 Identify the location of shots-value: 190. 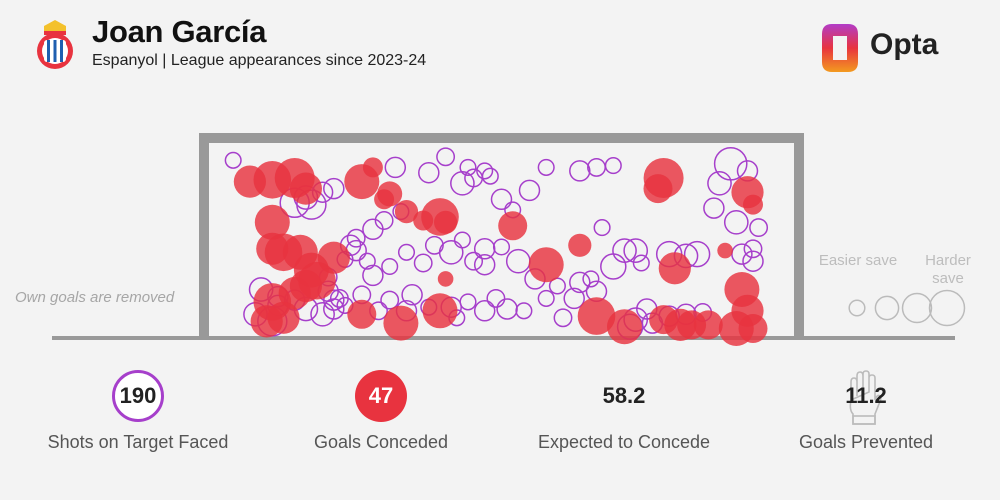
(138, 395).